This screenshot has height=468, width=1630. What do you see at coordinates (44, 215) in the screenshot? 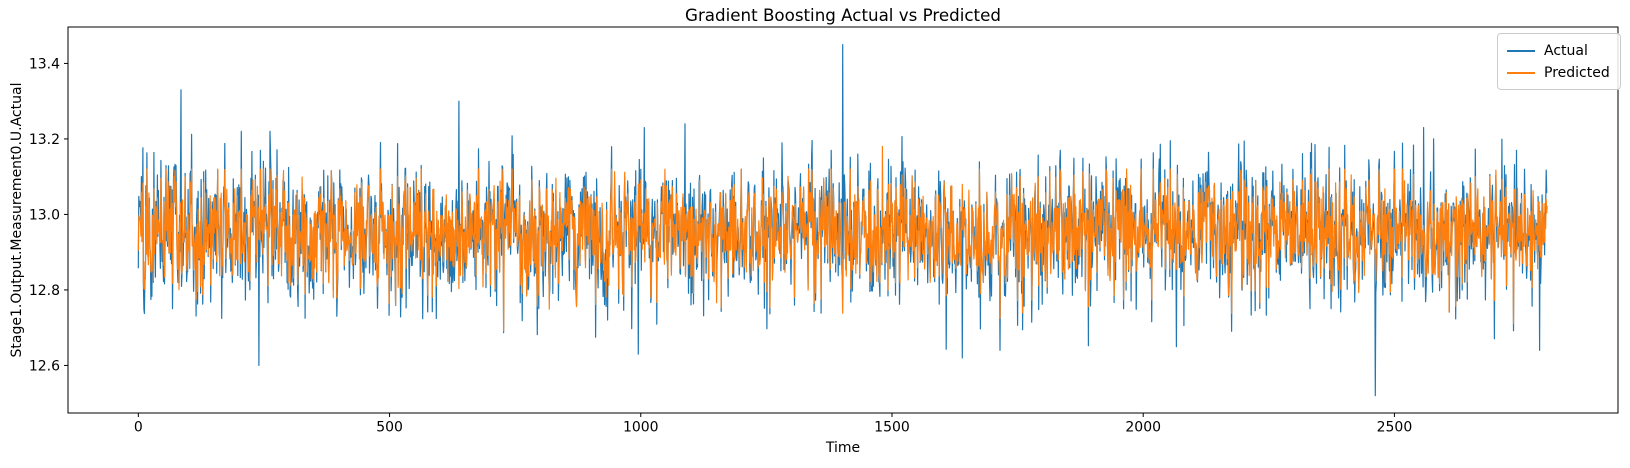
I see `y-tick-label: 13.0` at bounding box center [44, 215].